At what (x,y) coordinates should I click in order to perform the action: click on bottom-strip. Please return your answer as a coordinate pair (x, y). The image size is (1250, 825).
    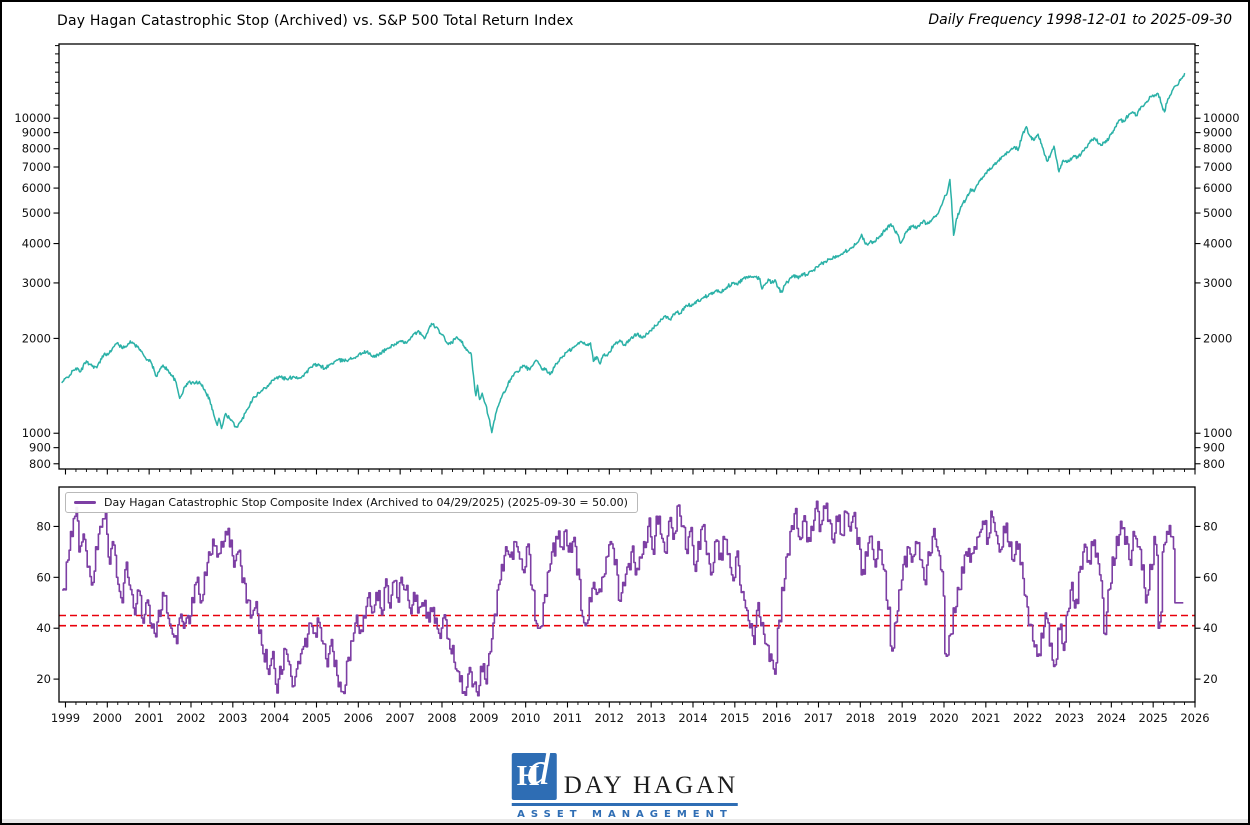
    Looking at the image, I should click on (625, 821).